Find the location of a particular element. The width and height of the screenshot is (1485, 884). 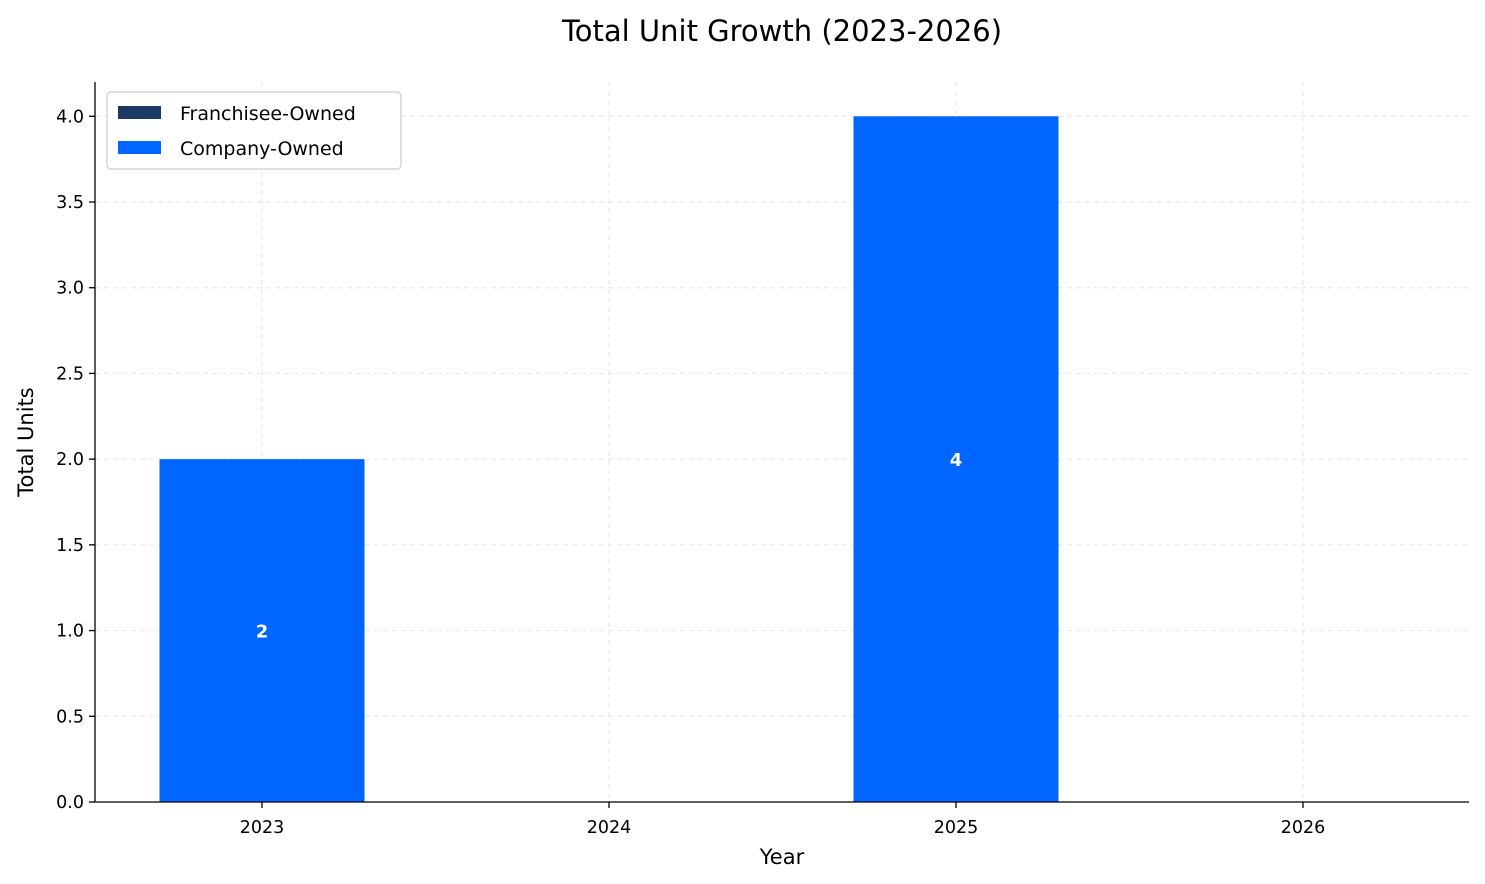

legend-label-company-owned: Company-Owned is located at coordinates (262, 149).